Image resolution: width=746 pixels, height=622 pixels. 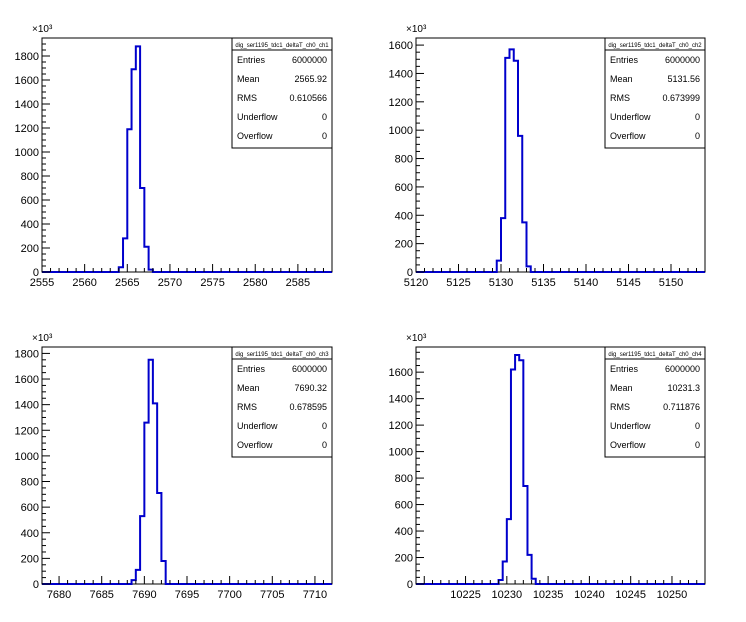 I want to click on histogram-name: dig_ser1195_tdc1_deltaT_ch0_ch1, so click(x=282, y=46).